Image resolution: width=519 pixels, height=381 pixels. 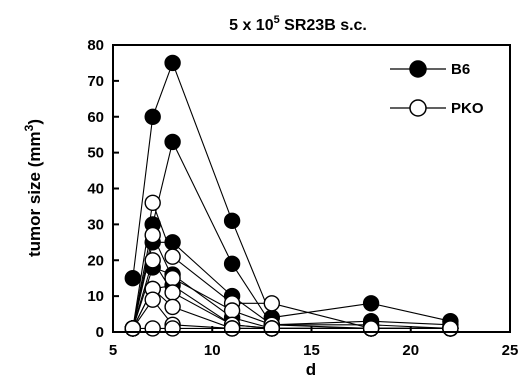 What do you see at coordinates (467, 108) in the screenshot?
I see `legend-label-pko: PKO` at bounding box center [467, 108].